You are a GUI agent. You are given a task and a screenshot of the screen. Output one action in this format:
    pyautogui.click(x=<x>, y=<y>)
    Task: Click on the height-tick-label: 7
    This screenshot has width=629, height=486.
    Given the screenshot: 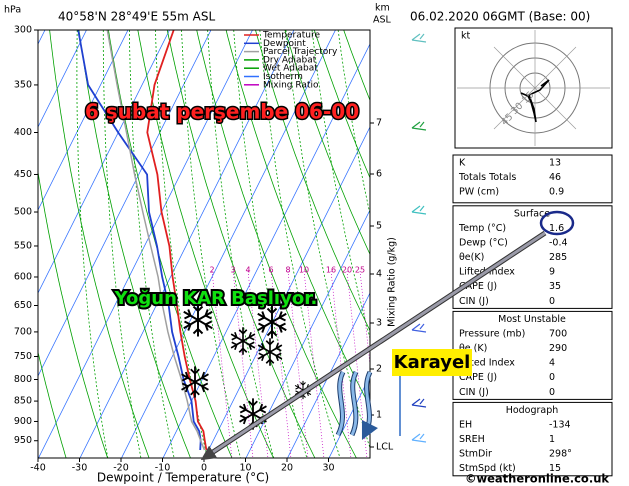 What is the action you would take?
    pyautogui.click(x=379, y=123)
    